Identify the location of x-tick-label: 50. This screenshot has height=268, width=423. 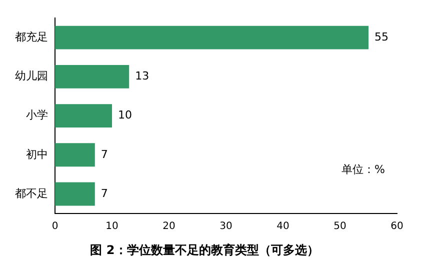
(340, 226).